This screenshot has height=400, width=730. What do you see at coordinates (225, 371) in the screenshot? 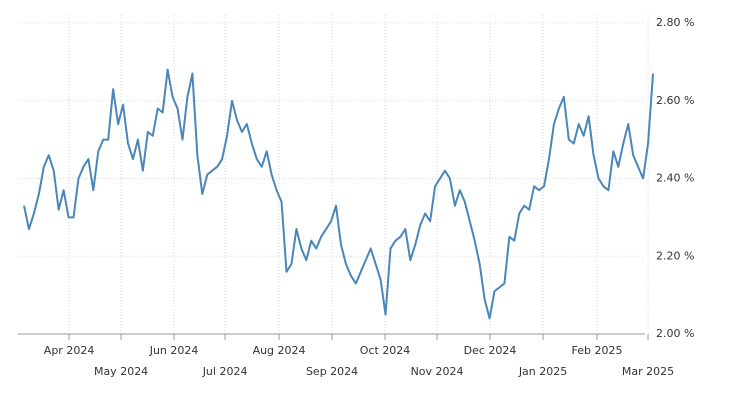
I see `x-tick-label: Jul 2024` at bounding box center [225, 371].